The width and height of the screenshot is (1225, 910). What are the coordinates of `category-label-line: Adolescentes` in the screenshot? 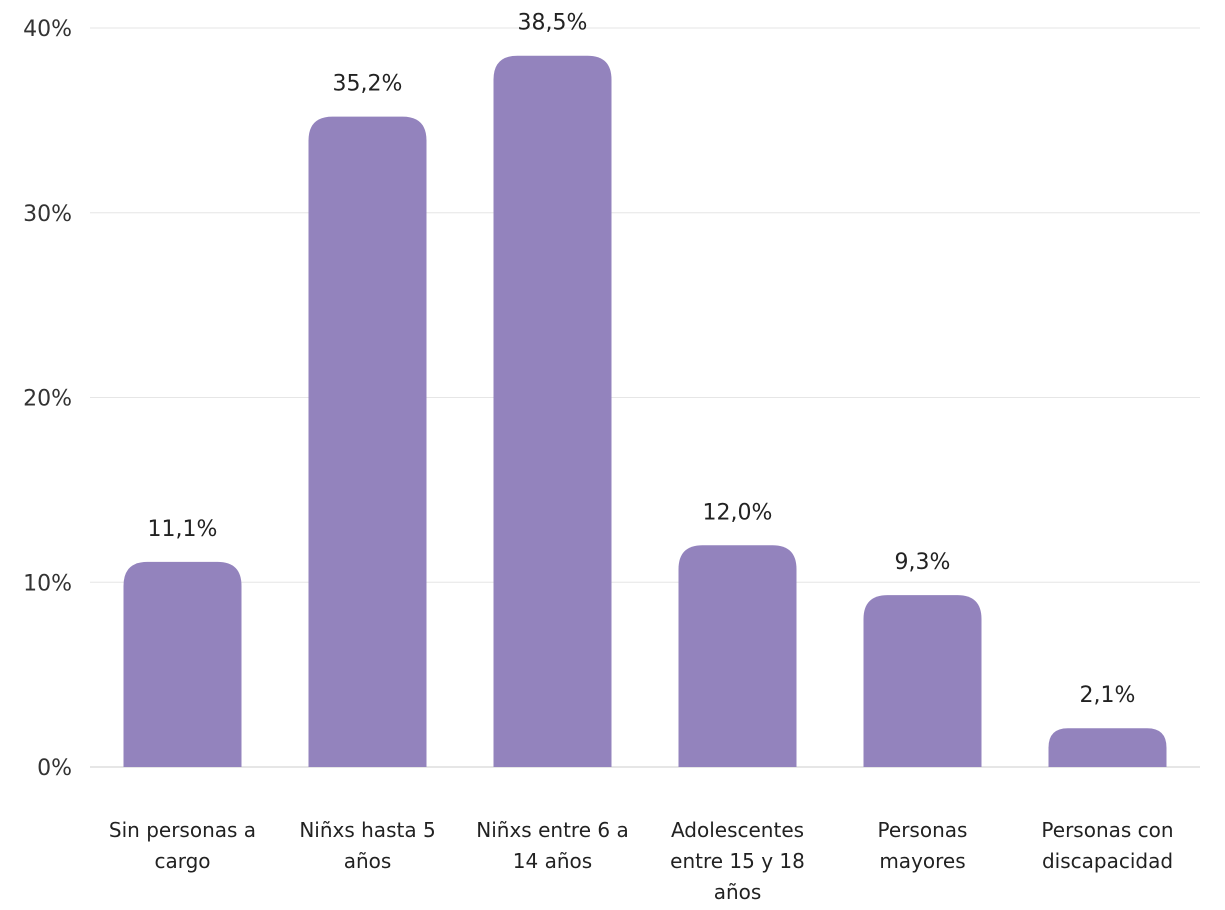 It's located at (737, 830).